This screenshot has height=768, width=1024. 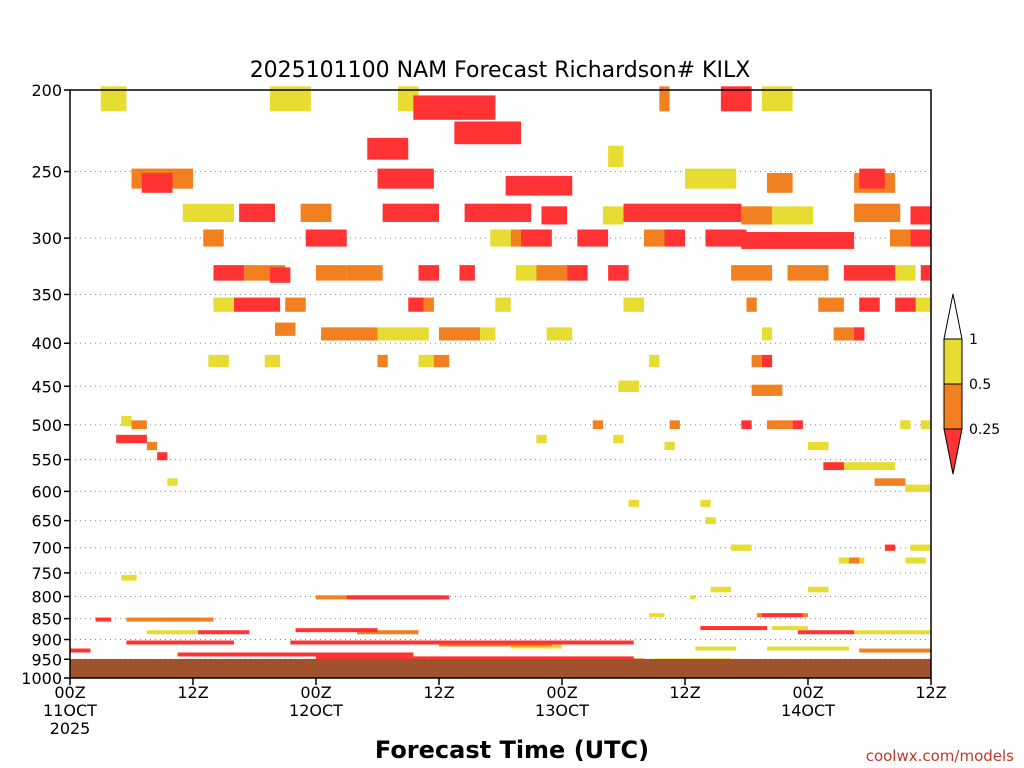 What do you see at coordinates (46, 521) in the screenshot?
I see `y-tick-label: 650` at bounding box center [46, 521].